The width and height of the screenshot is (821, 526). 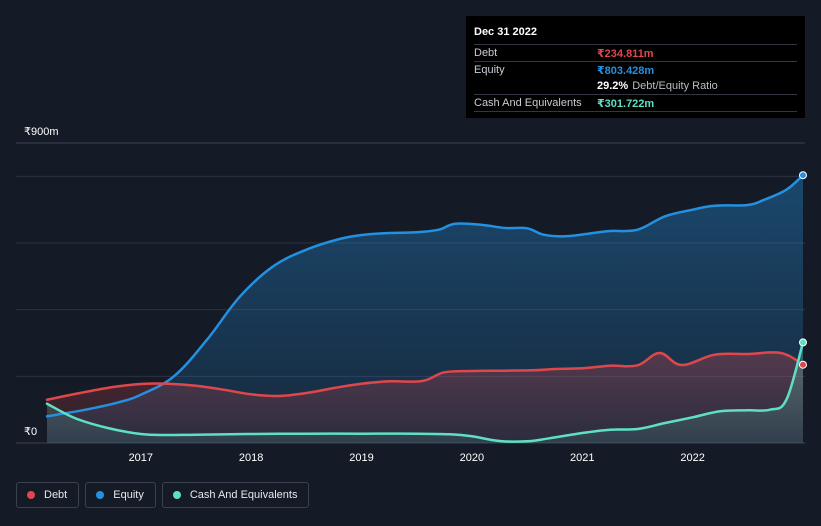 What do you see at coordinates (675, 86) in the screenshot?
I see `tooltip-ratio-label: Debt/Equity Ratio` at bounding box center [675, 86].